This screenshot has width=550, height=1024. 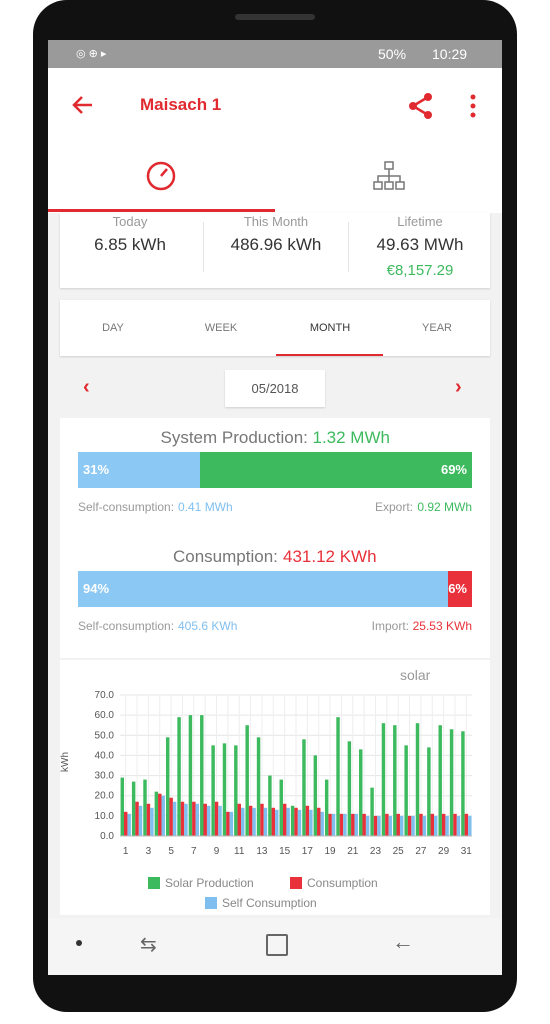 I want to click on x-tick-label: 19, so click(x=331, y=851).